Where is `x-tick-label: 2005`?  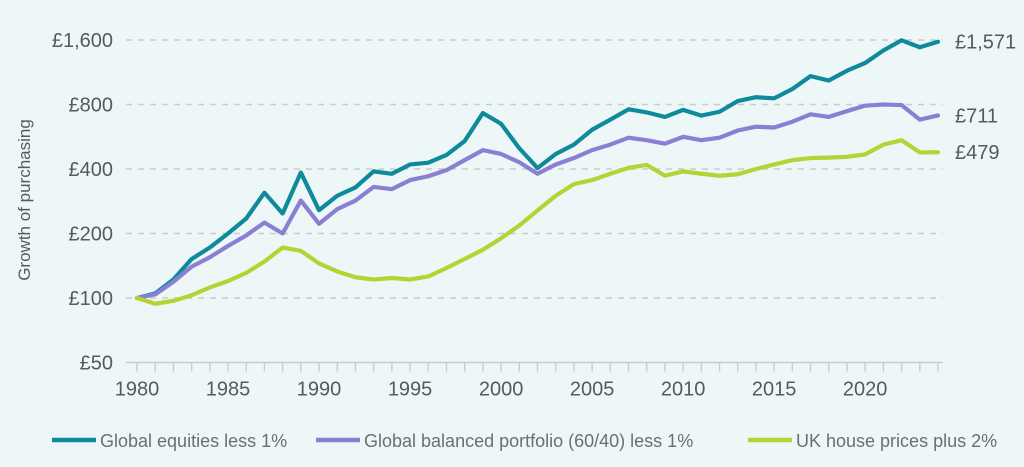
x-tick-label: 2005 is located at coordinates (592, 390).